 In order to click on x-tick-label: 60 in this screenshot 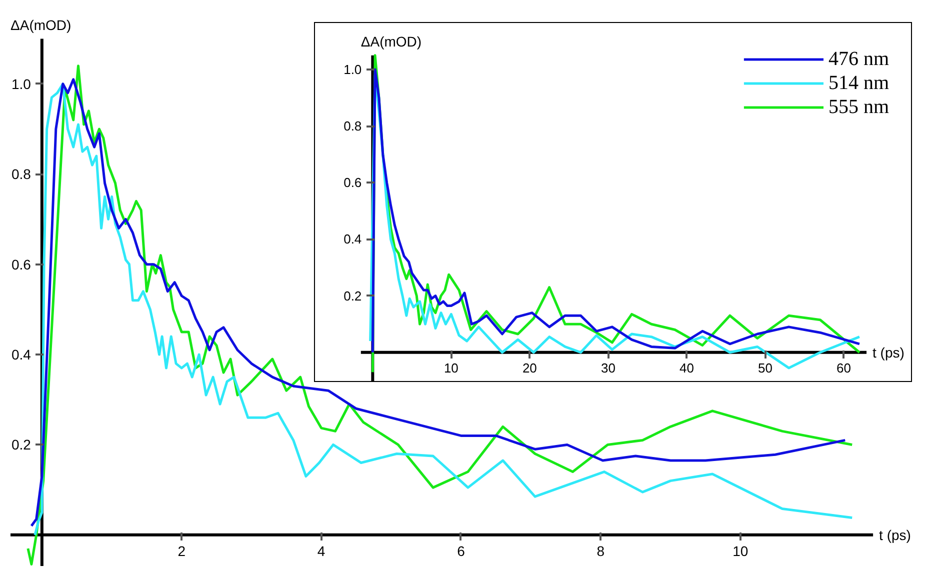, I will do `click(843, 368)`.